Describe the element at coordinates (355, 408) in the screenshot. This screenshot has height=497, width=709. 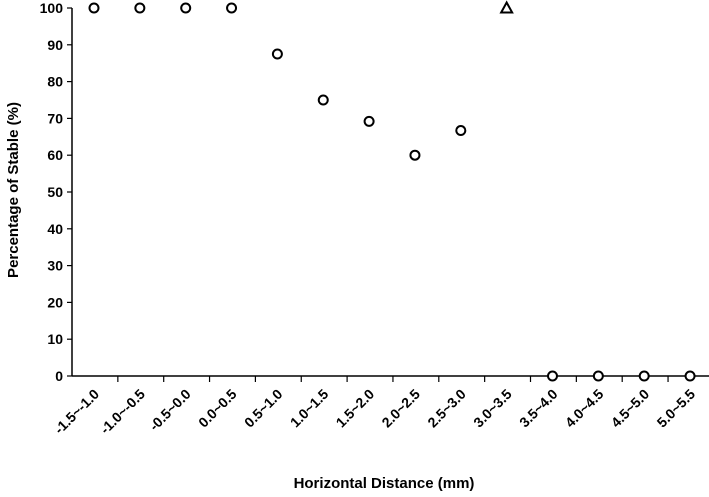
I see `x-tick-label: 1.5~2.0` at that location.